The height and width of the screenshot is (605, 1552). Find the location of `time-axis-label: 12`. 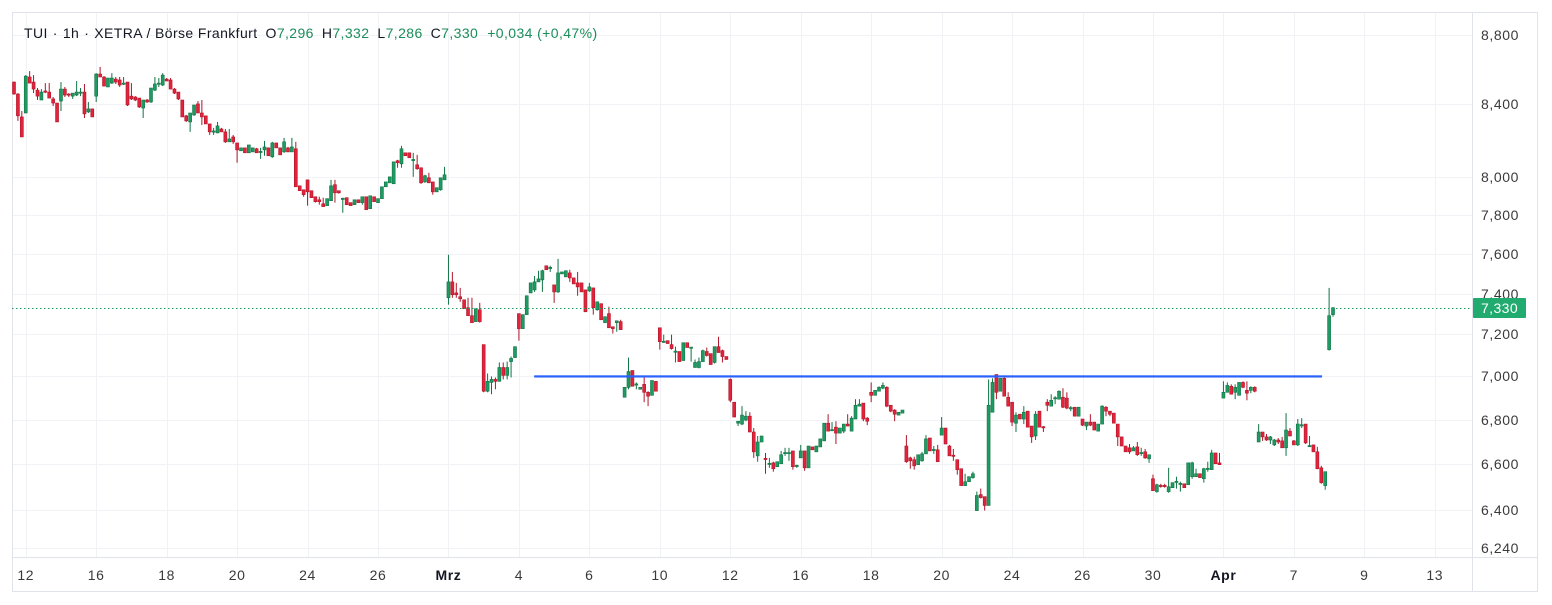

time-axis-label: 12 is located at coordinates (26, 575).